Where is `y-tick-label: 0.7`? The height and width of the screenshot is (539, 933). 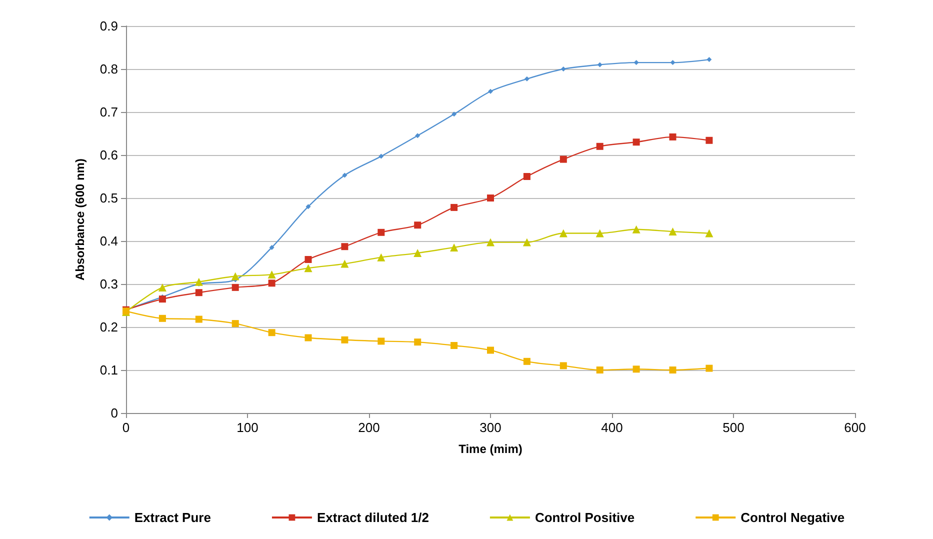
y-tick-label: 0.7 is located at coordinates (109, 112).